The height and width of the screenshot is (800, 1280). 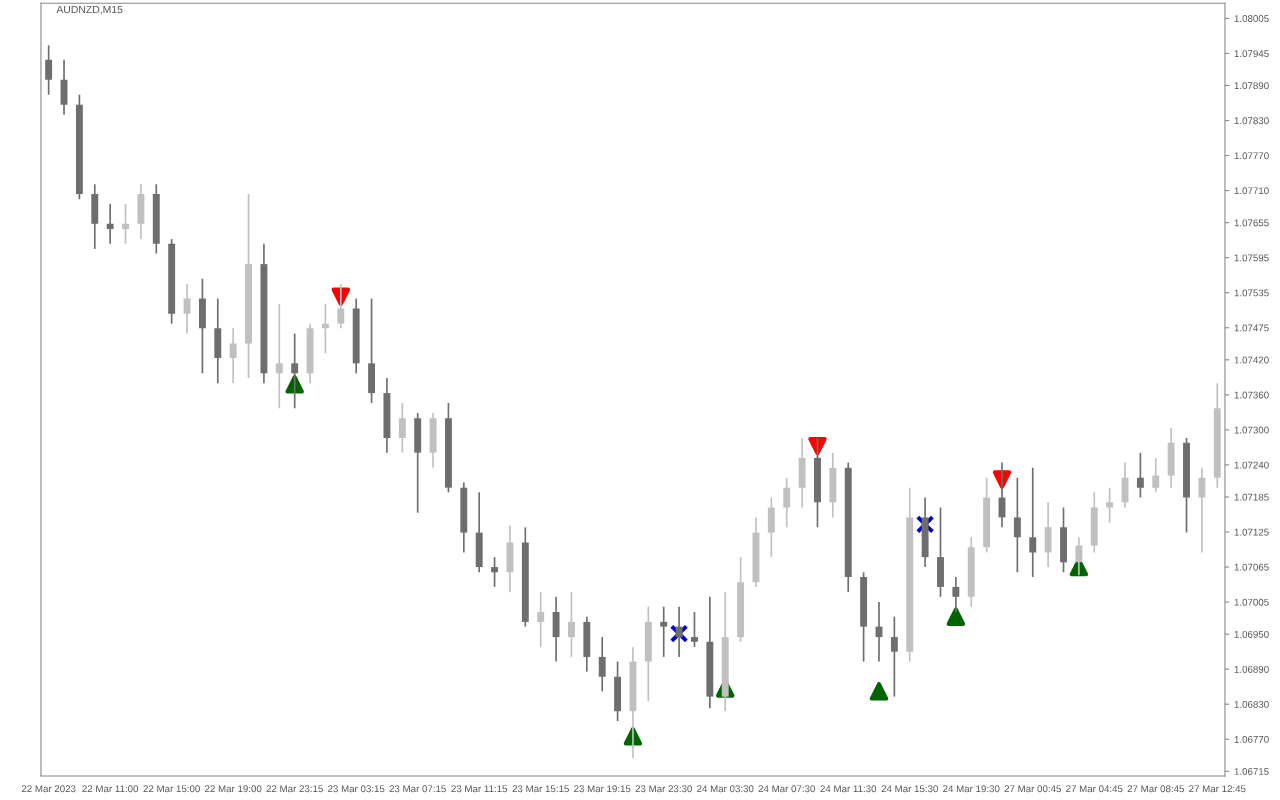 What do you see at coordinates (233, 789) in the screenshot?
I see `x-tick-label: 22 Mar 19:00` at bounding box center [233, 789].